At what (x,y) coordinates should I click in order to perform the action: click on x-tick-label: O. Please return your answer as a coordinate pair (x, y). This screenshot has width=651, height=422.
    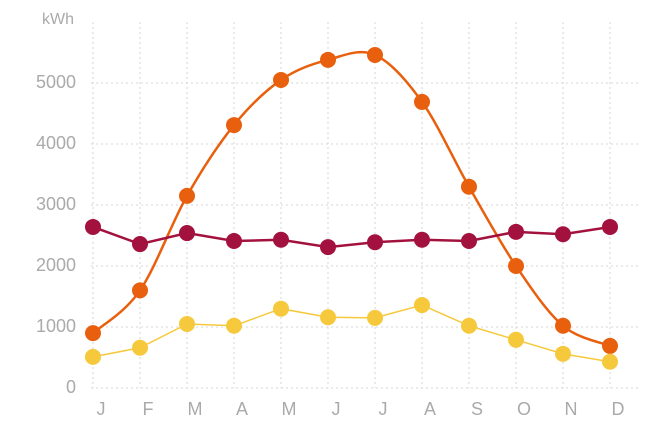
    Looking at the image, I should click on (524, 409).